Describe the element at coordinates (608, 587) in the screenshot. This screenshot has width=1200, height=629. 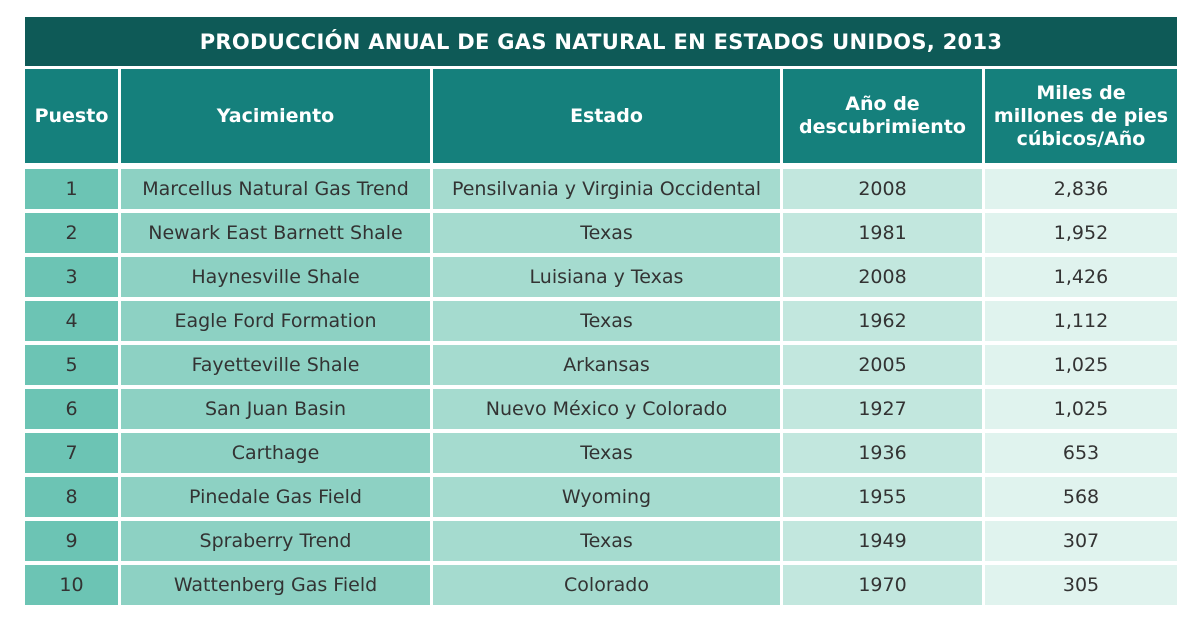
I see `cell-state: Colorado` at that location.